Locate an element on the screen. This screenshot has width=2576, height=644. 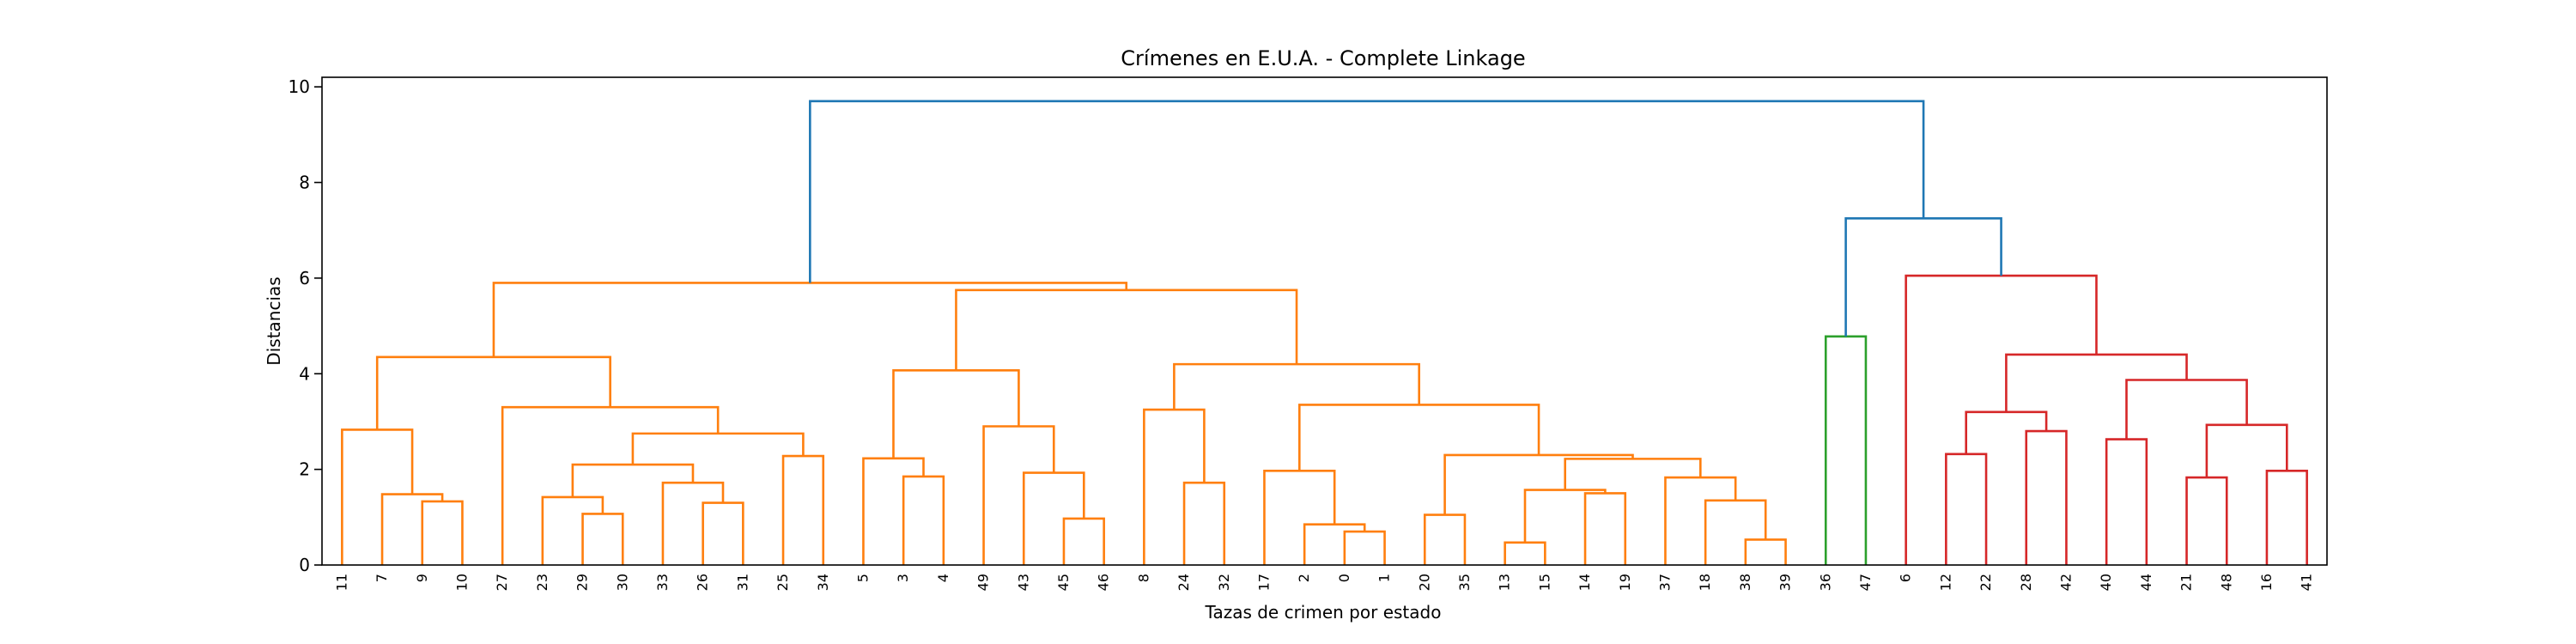
leaf-label: 37 is located at coordinates (1664, 583).